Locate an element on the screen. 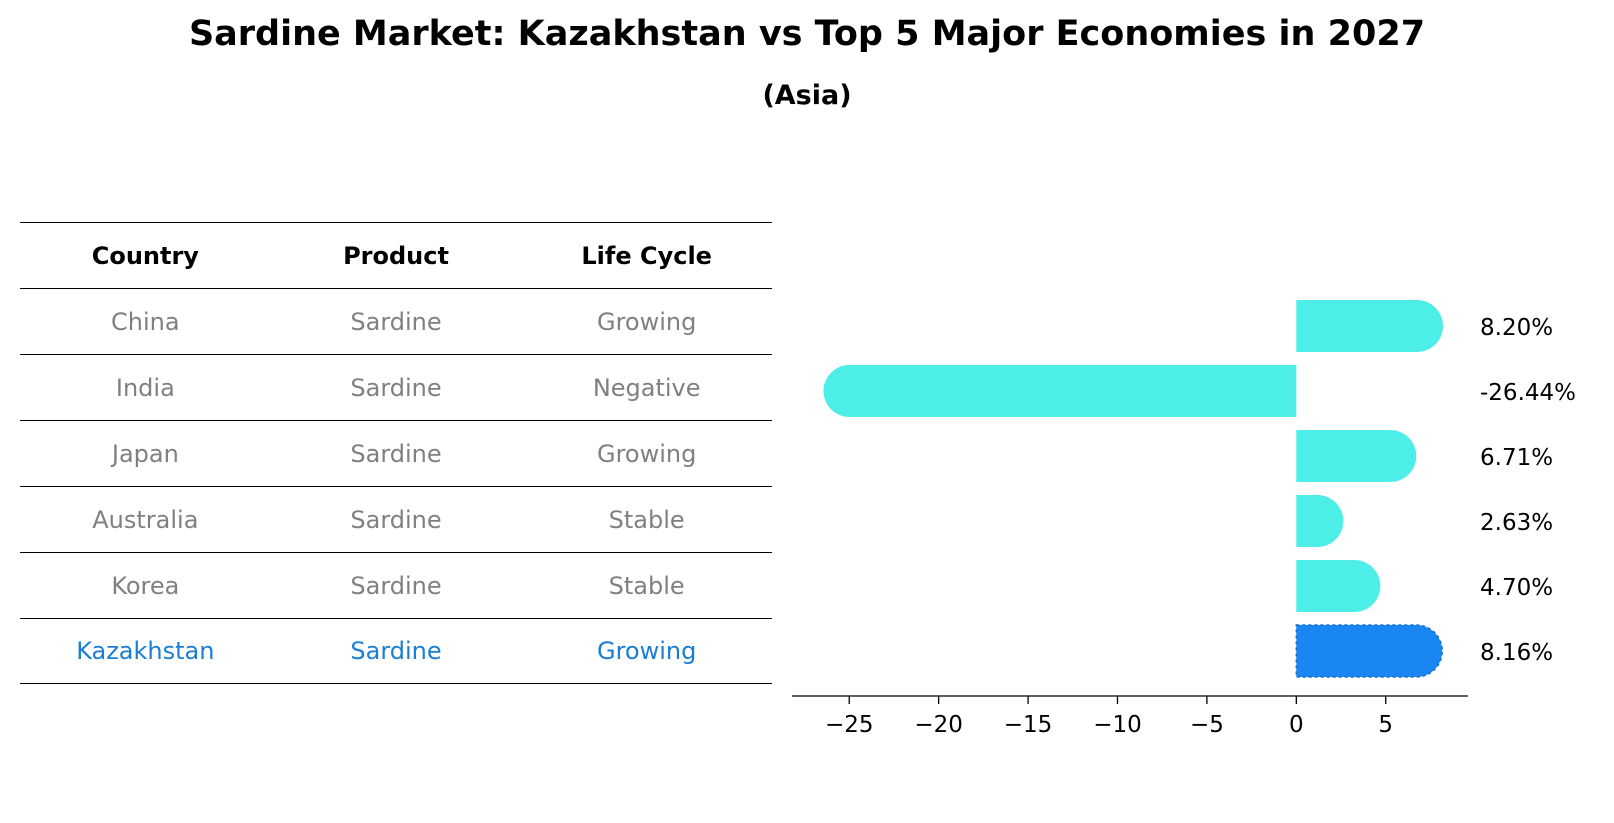 The height and width of the screenshot is (823, 1614). table-row: Korea Sardine Stable is located at coordinates (396, 585).